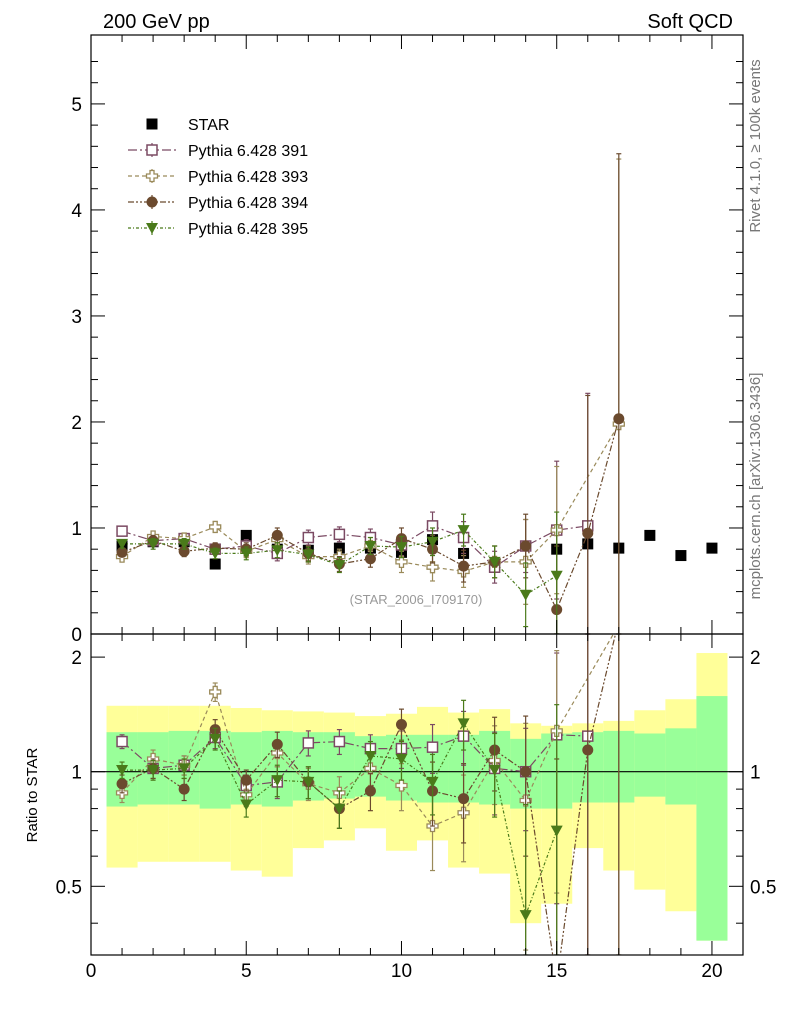 Image resolution: width=786 pixels, height=1024 pixels. What do you see at coordinates (556, 971) in the screenshot?
I see `x-tick-label: 15` at bounding box center [556, 971].